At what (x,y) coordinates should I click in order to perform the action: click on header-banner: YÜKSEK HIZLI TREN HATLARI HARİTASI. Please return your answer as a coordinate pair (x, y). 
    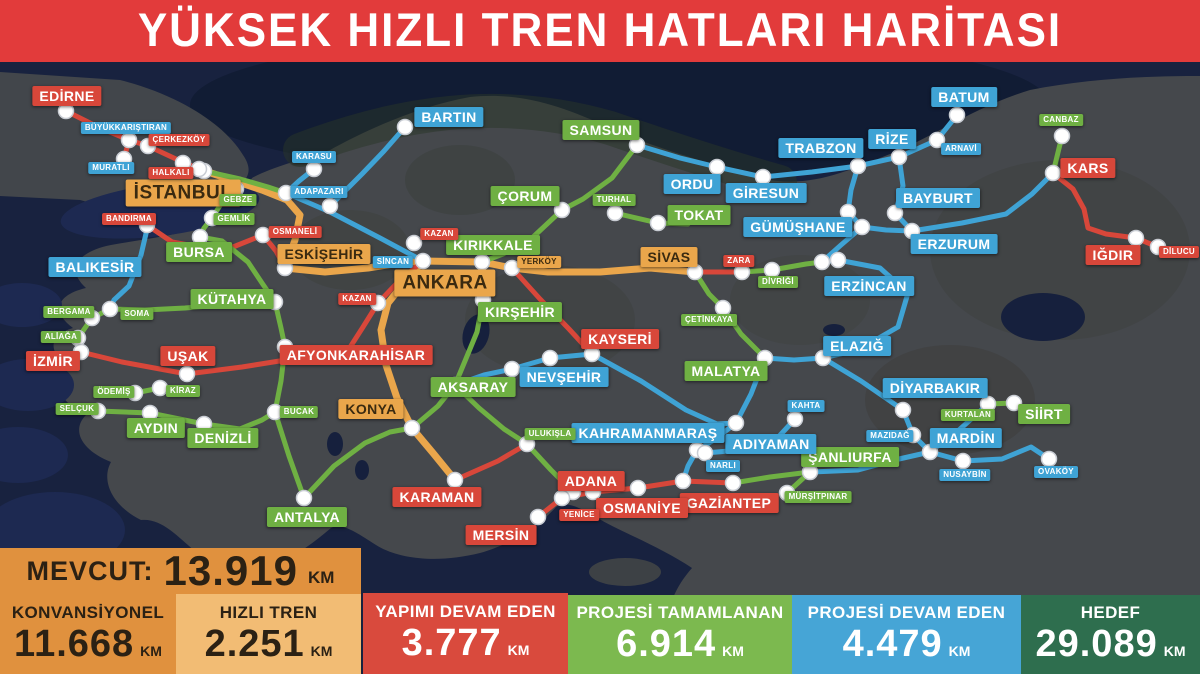
    Looking at the image, I should click on (600, 31).